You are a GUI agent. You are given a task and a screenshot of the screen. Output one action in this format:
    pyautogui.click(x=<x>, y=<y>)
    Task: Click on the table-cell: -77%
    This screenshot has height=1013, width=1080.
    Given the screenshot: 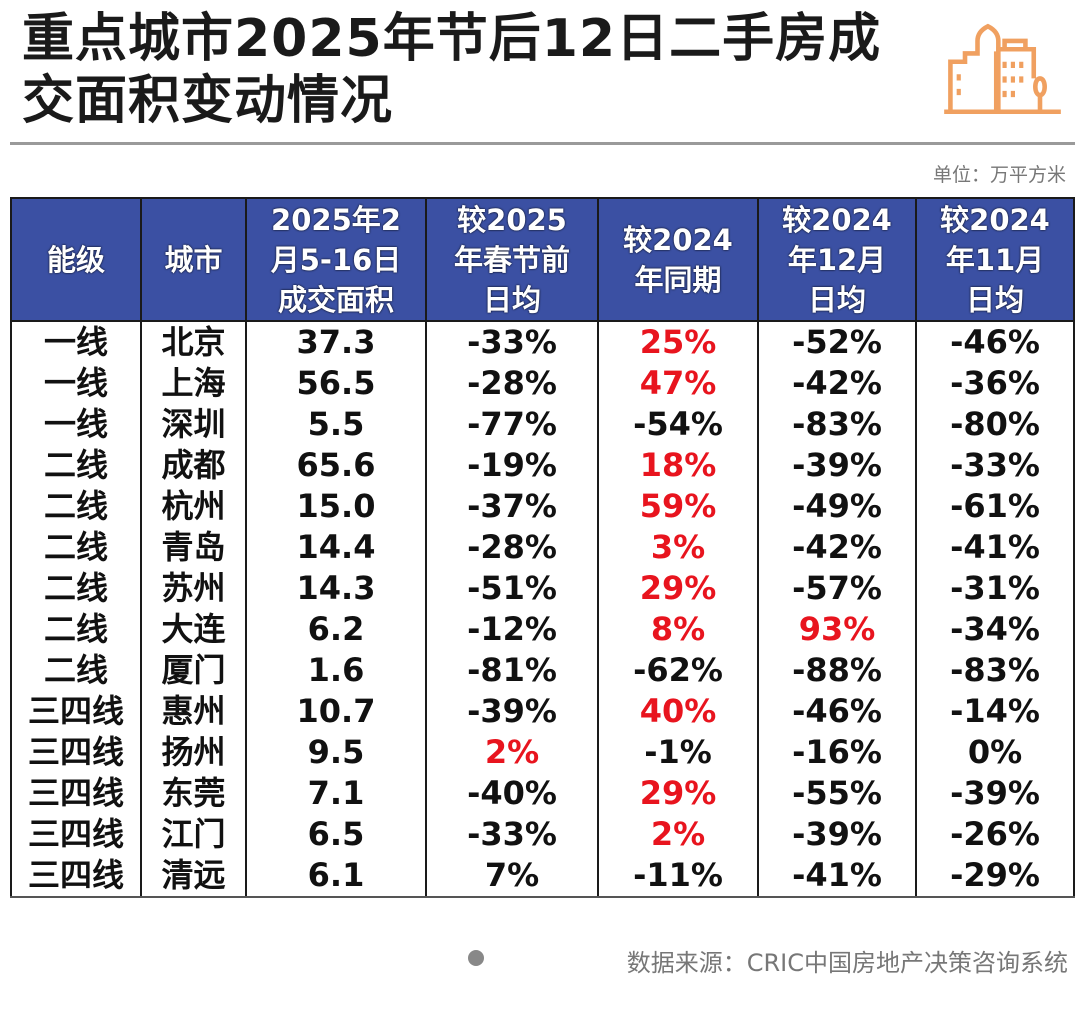 What is the action you would take?
    pyautogui.click(x=512, y=424)
    